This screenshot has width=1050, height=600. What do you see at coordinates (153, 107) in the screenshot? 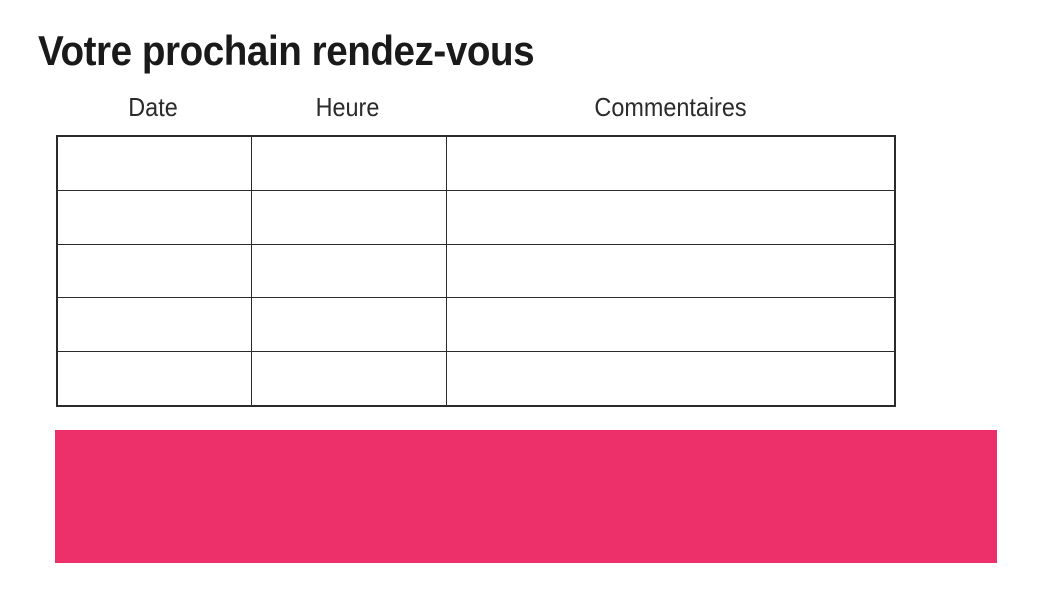
I see `column-header-date: Date` at bounding box center [153, 107].